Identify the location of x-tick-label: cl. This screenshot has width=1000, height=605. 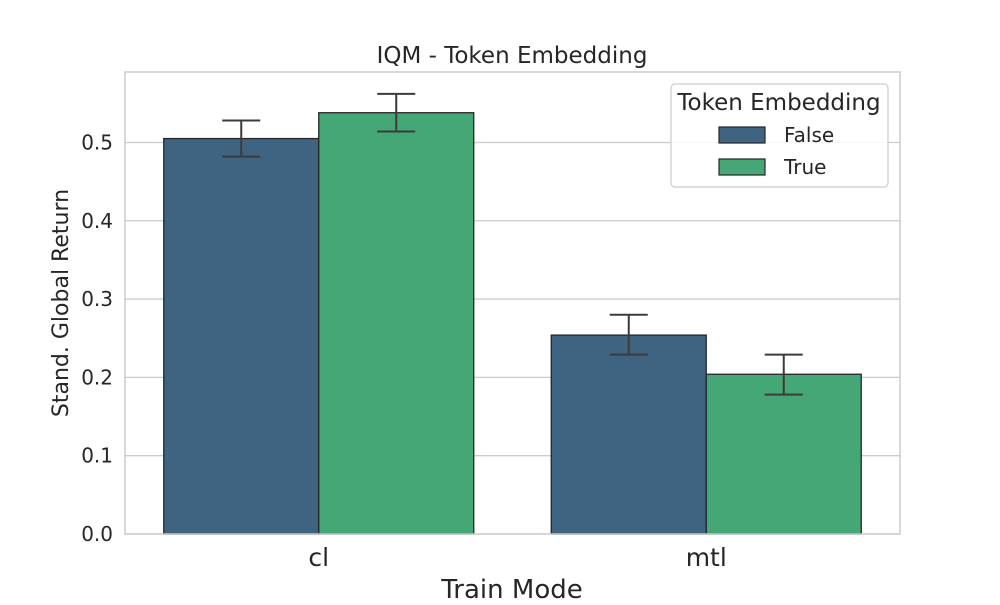
(318, 557).